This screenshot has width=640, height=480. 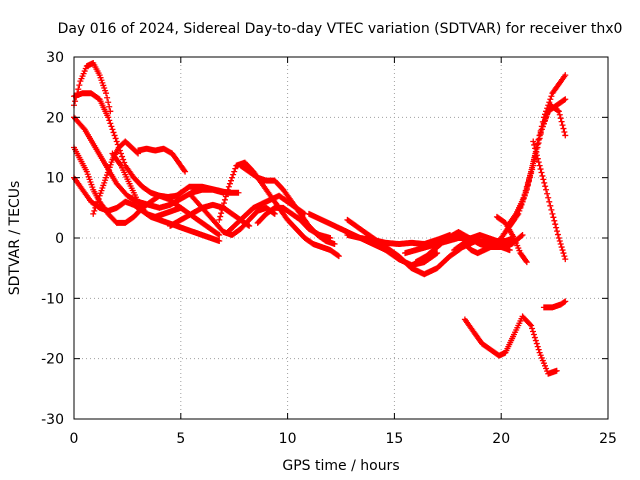 I want to click on series-arc10, so click(x=207, y=191).